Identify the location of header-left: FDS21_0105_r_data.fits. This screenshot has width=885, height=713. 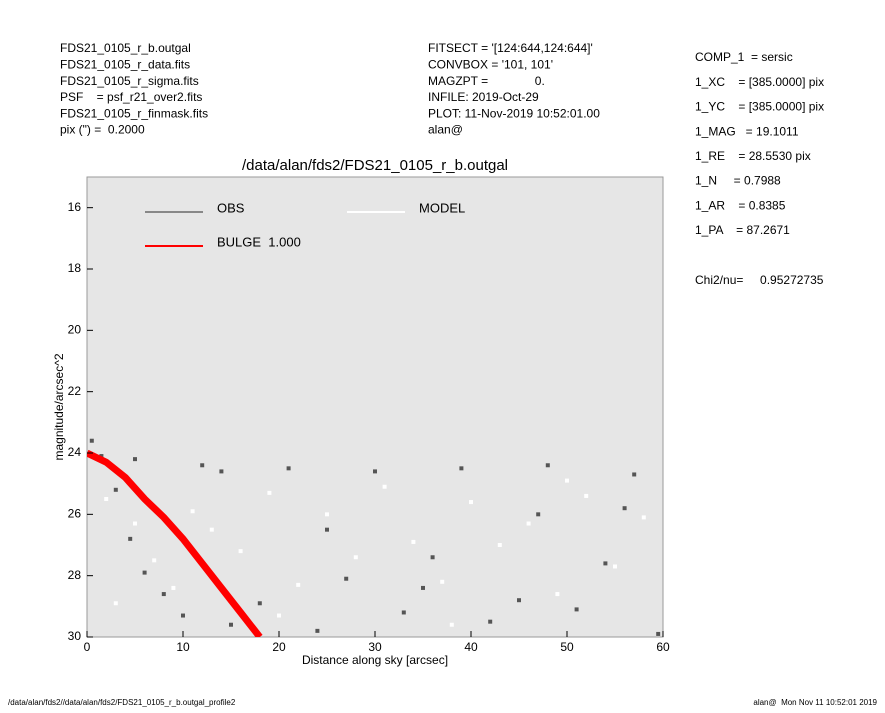
(125, 64).